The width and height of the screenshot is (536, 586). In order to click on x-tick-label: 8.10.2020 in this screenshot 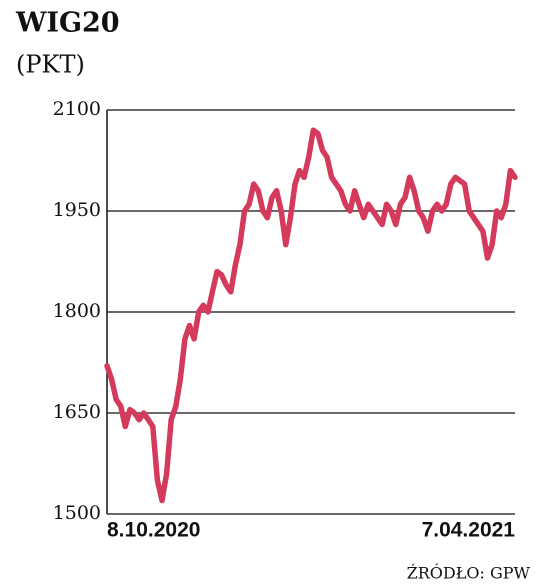, I will do `click(153, 530)`.